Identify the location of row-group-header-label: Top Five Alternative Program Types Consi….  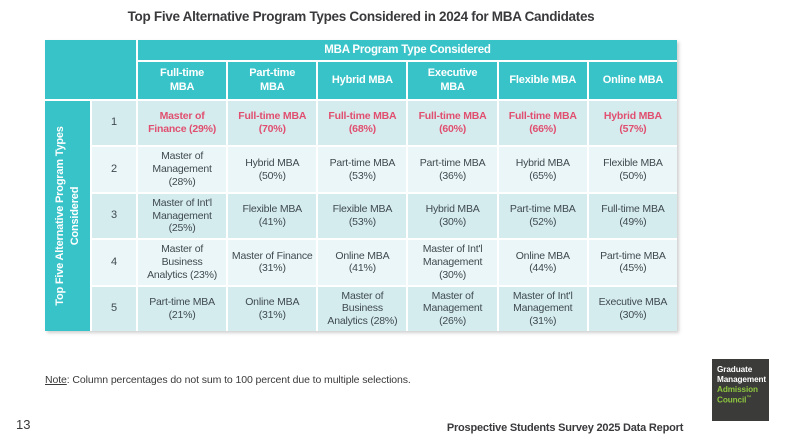
(67, 216).